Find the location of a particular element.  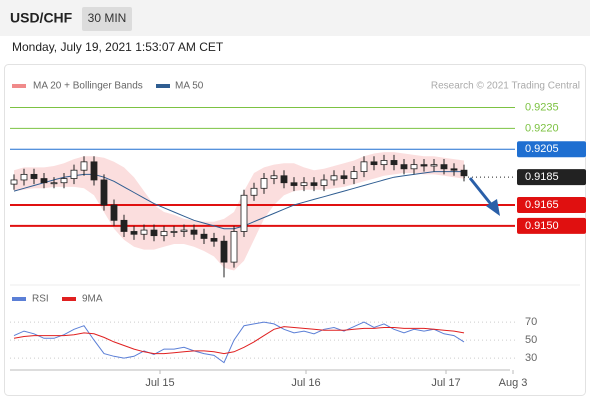

level-label: 0.9185 is located at coordinates (542, 177).